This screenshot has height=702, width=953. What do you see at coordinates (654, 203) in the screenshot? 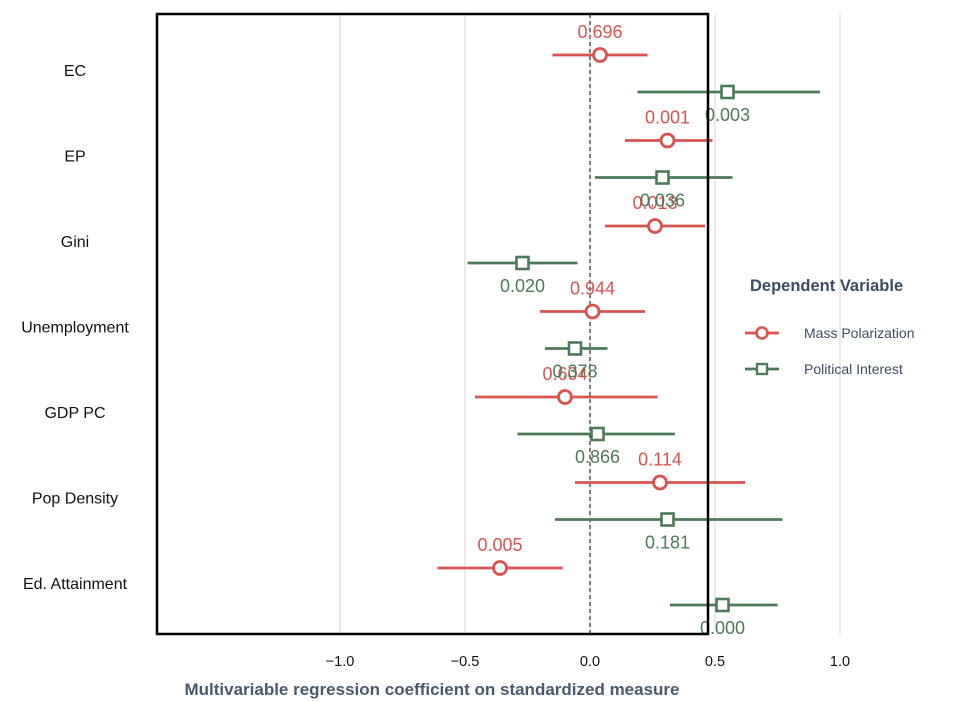
I see `data-label: 0.013` at bounding box center [654, 203].